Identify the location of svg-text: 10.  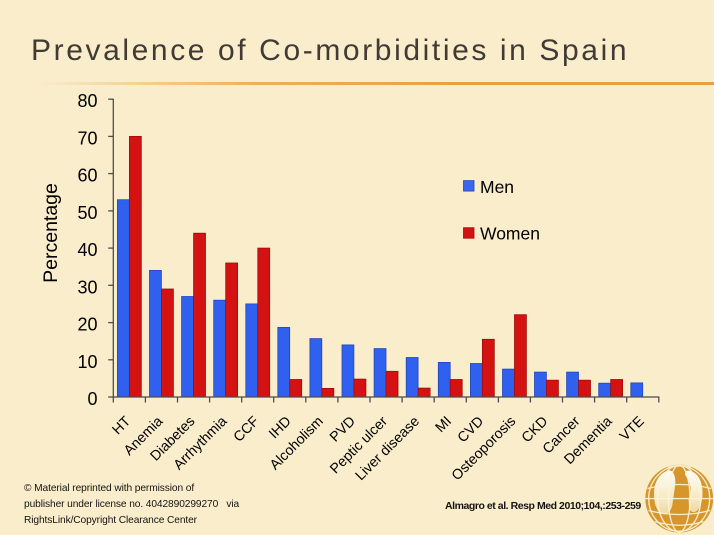
(87, 362).